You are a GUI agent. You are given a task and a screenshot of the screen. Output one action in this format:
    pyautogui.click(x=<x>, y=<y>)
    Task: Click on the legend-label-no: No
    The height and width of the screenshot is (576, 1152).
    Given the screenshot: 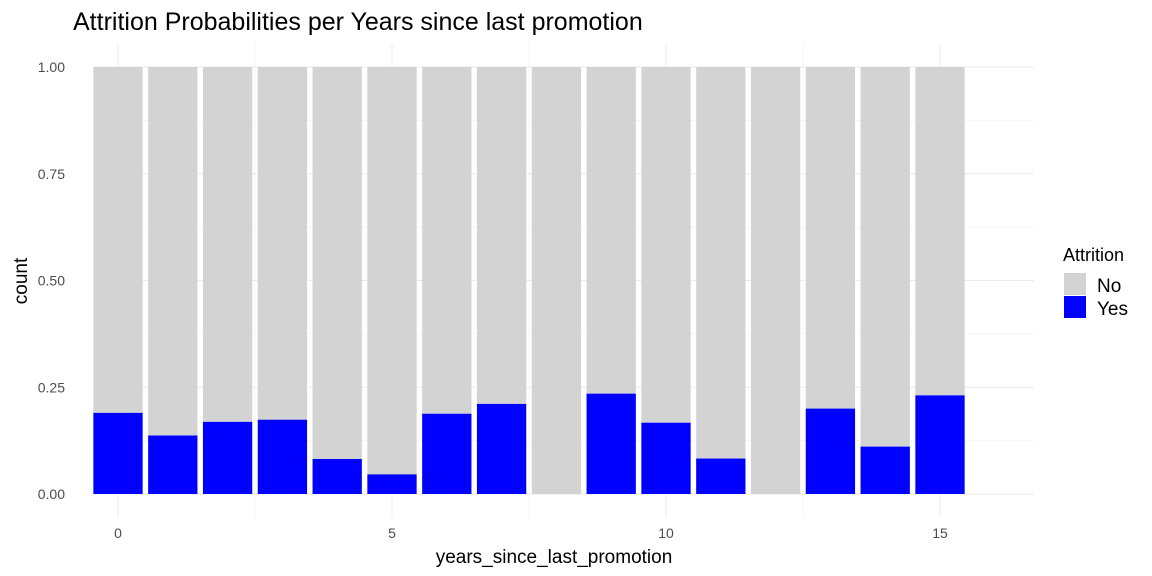 What is the action you would take?
    pyautogui.click(x=1109, y=286)
    